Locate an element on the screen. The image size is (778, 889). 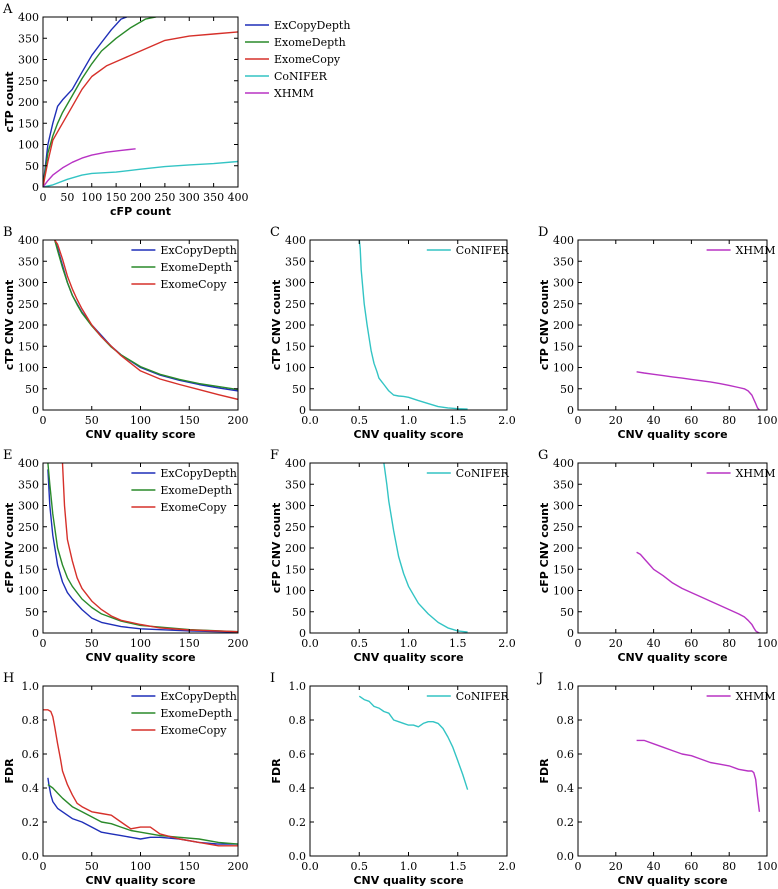
x-tick-label: 350 is located at coordinates (213, 197).